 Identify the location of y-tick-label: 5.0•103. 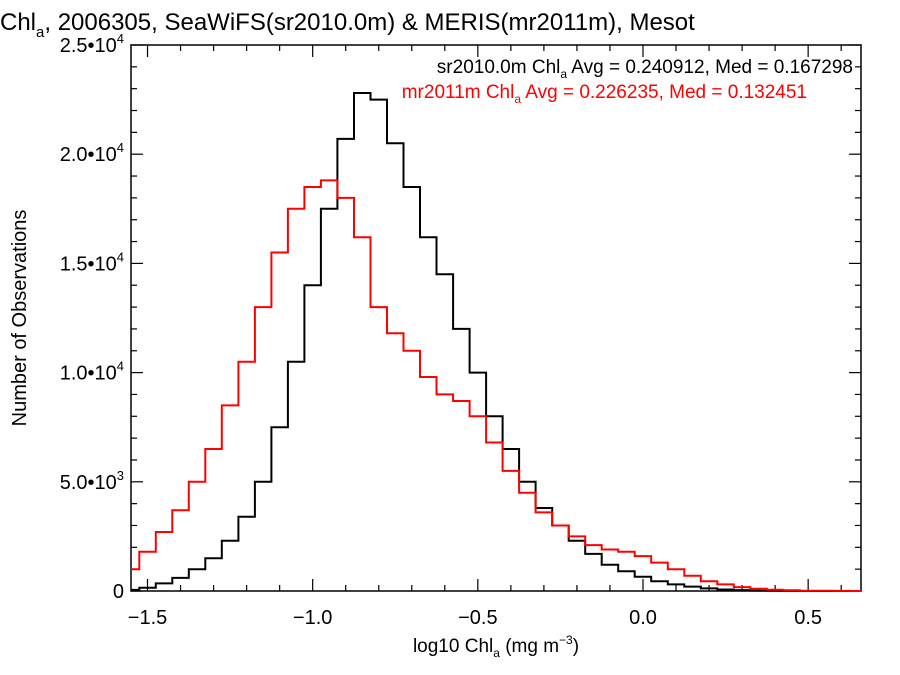
(92, 481).